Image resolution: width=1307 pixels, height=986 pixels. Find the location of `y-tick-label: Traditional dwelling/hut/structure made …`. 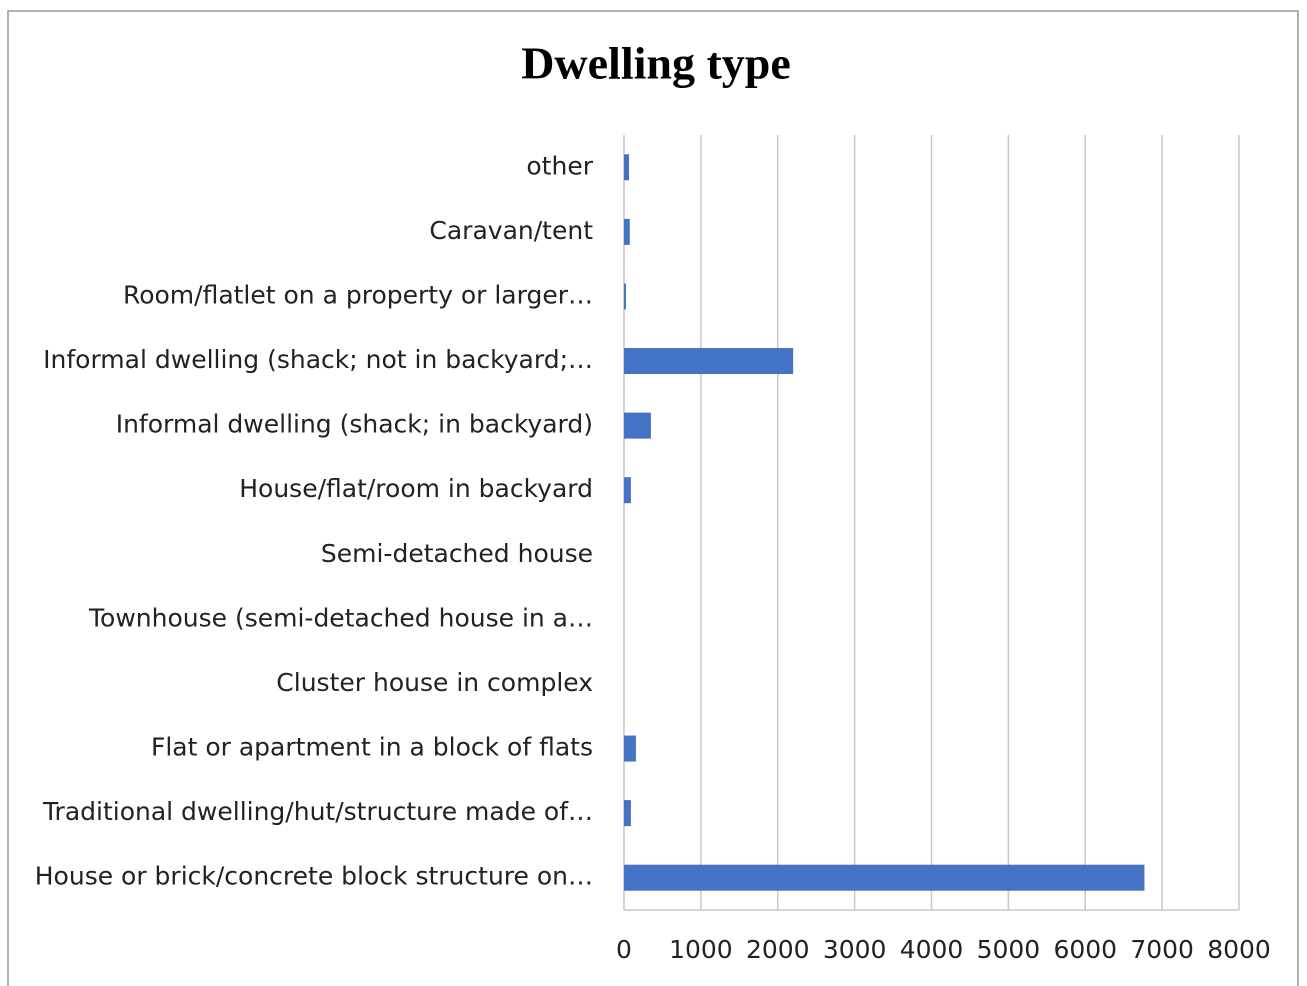

y-tick-label: Traditional dwelling/hut/structure made … is located at coordinates (317, 811).